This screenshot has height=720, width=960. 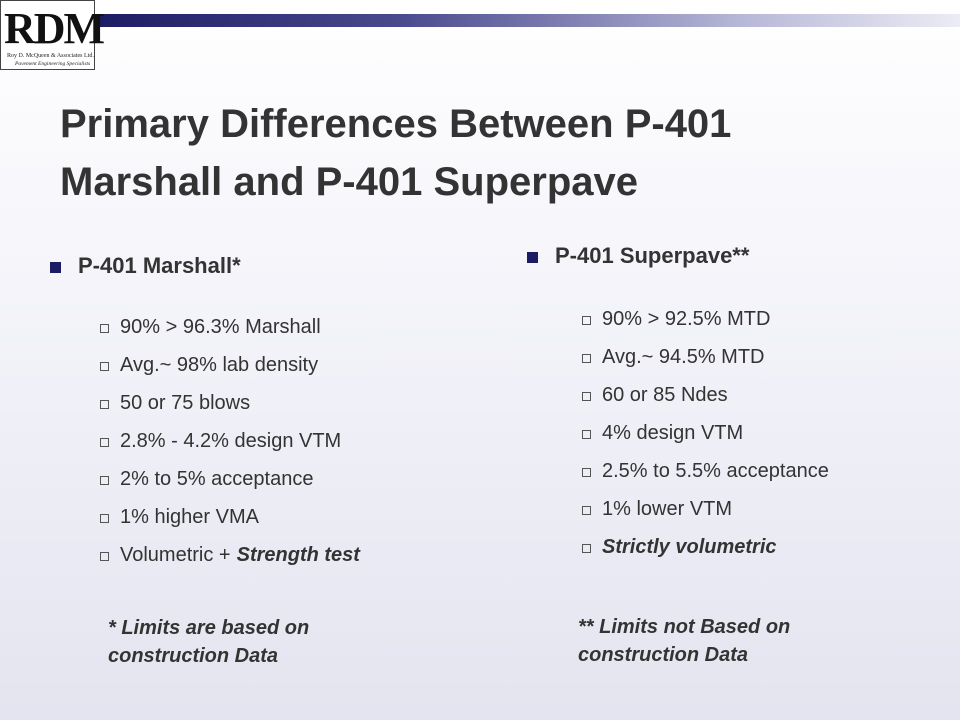 I want to click on header-bar, so click(x=530, y=20).